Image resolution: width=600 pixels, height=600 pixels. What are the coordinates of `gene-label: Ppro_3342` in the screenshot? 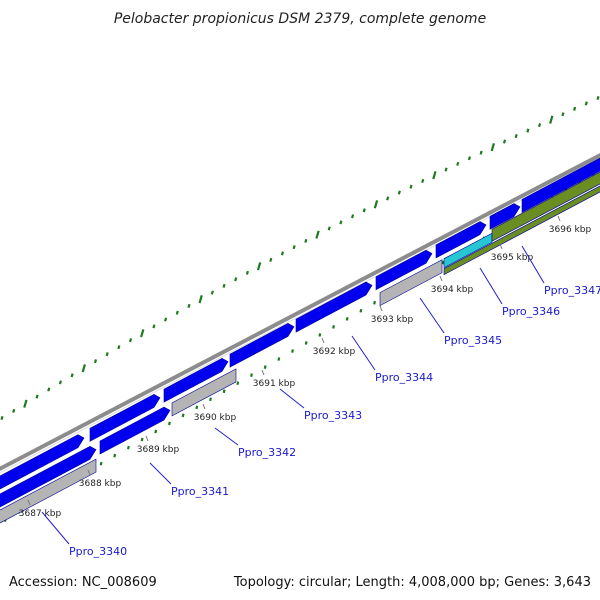 It's located at (267, 452).